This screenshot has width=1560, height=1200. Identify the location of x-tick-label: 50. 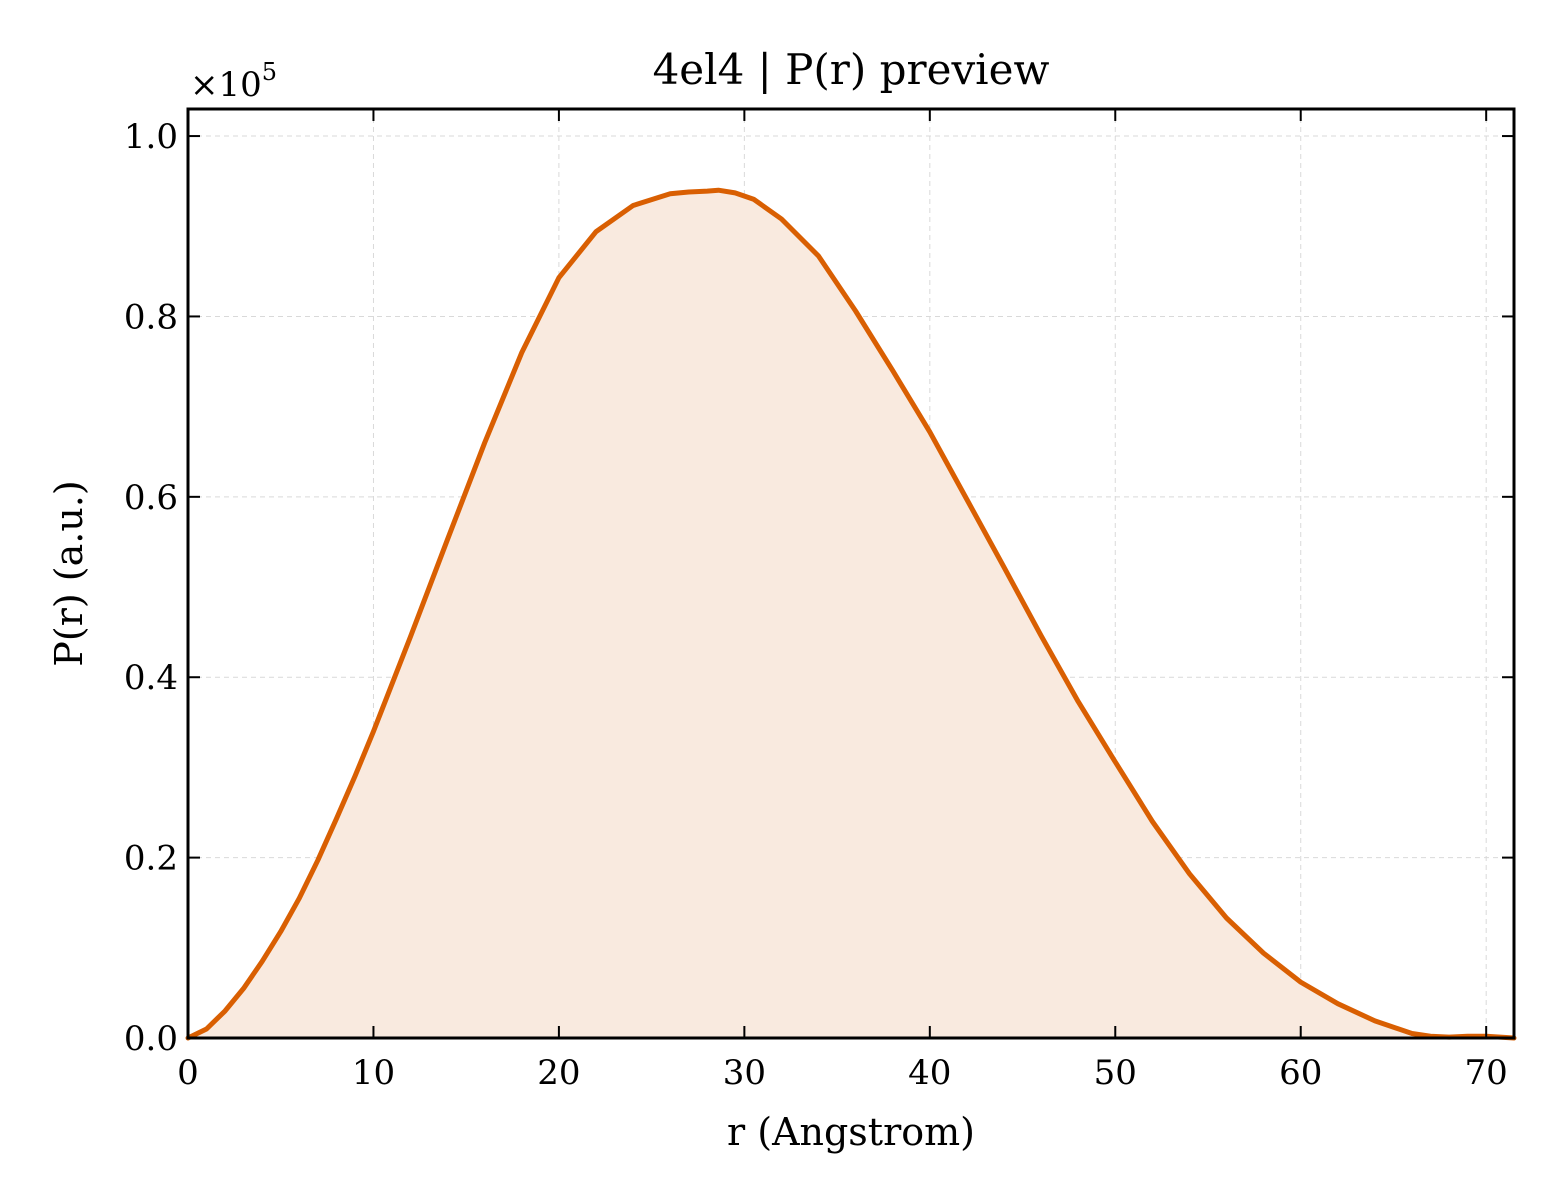
(1115, 1073).